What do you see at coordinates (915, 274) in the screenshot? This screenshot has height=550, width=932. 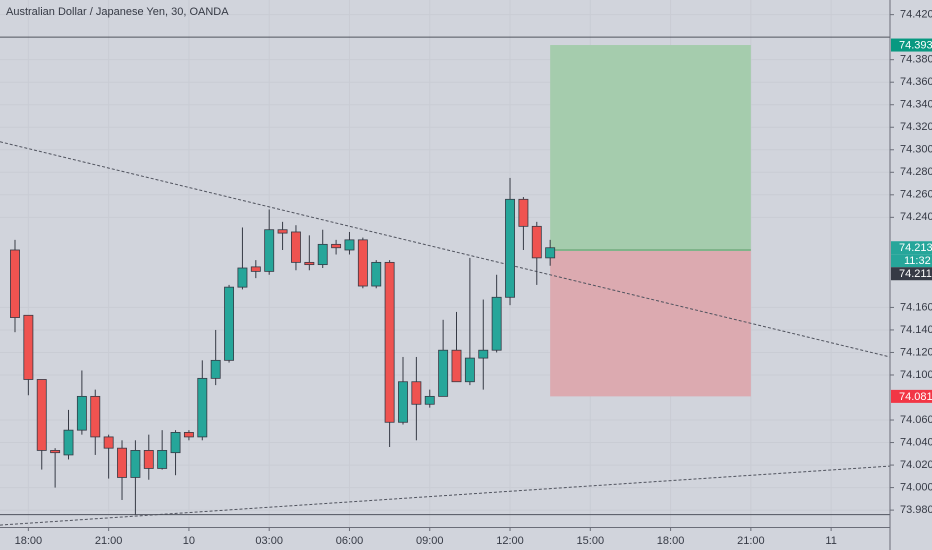 I see `price-badge-label: 74.211` at bounding box center [915, 274].